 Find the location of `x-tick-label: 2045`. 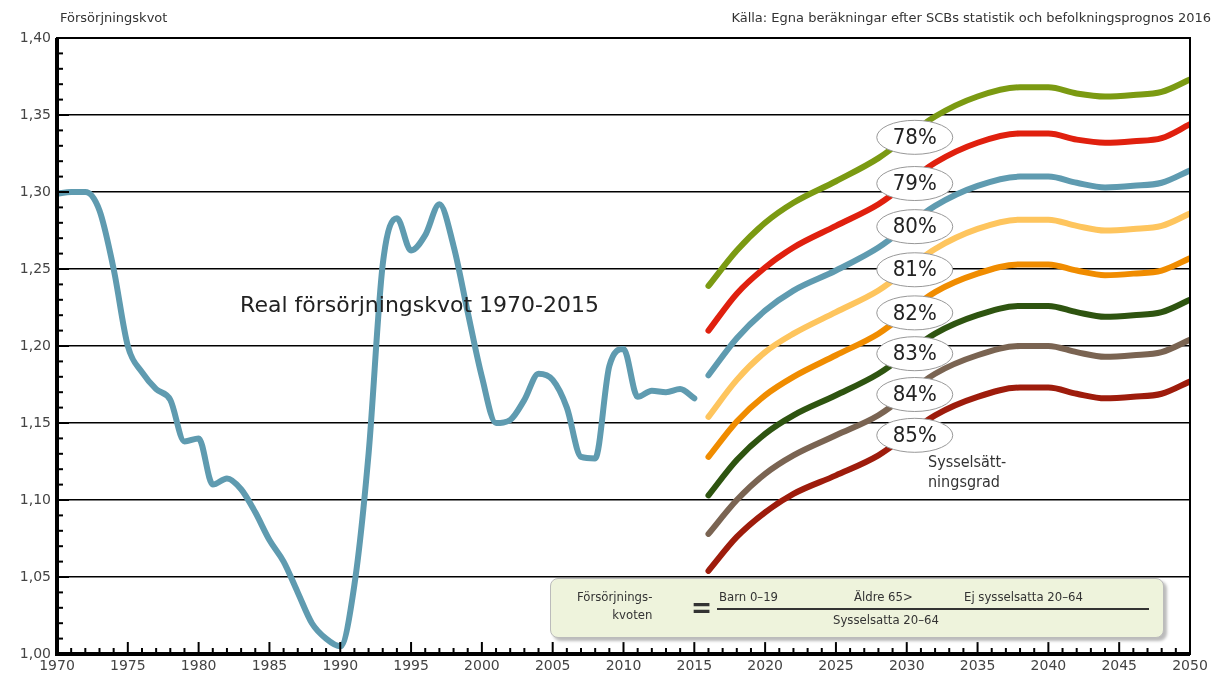

x-tick-label: 2045 is located at coordinates (1119, 665).